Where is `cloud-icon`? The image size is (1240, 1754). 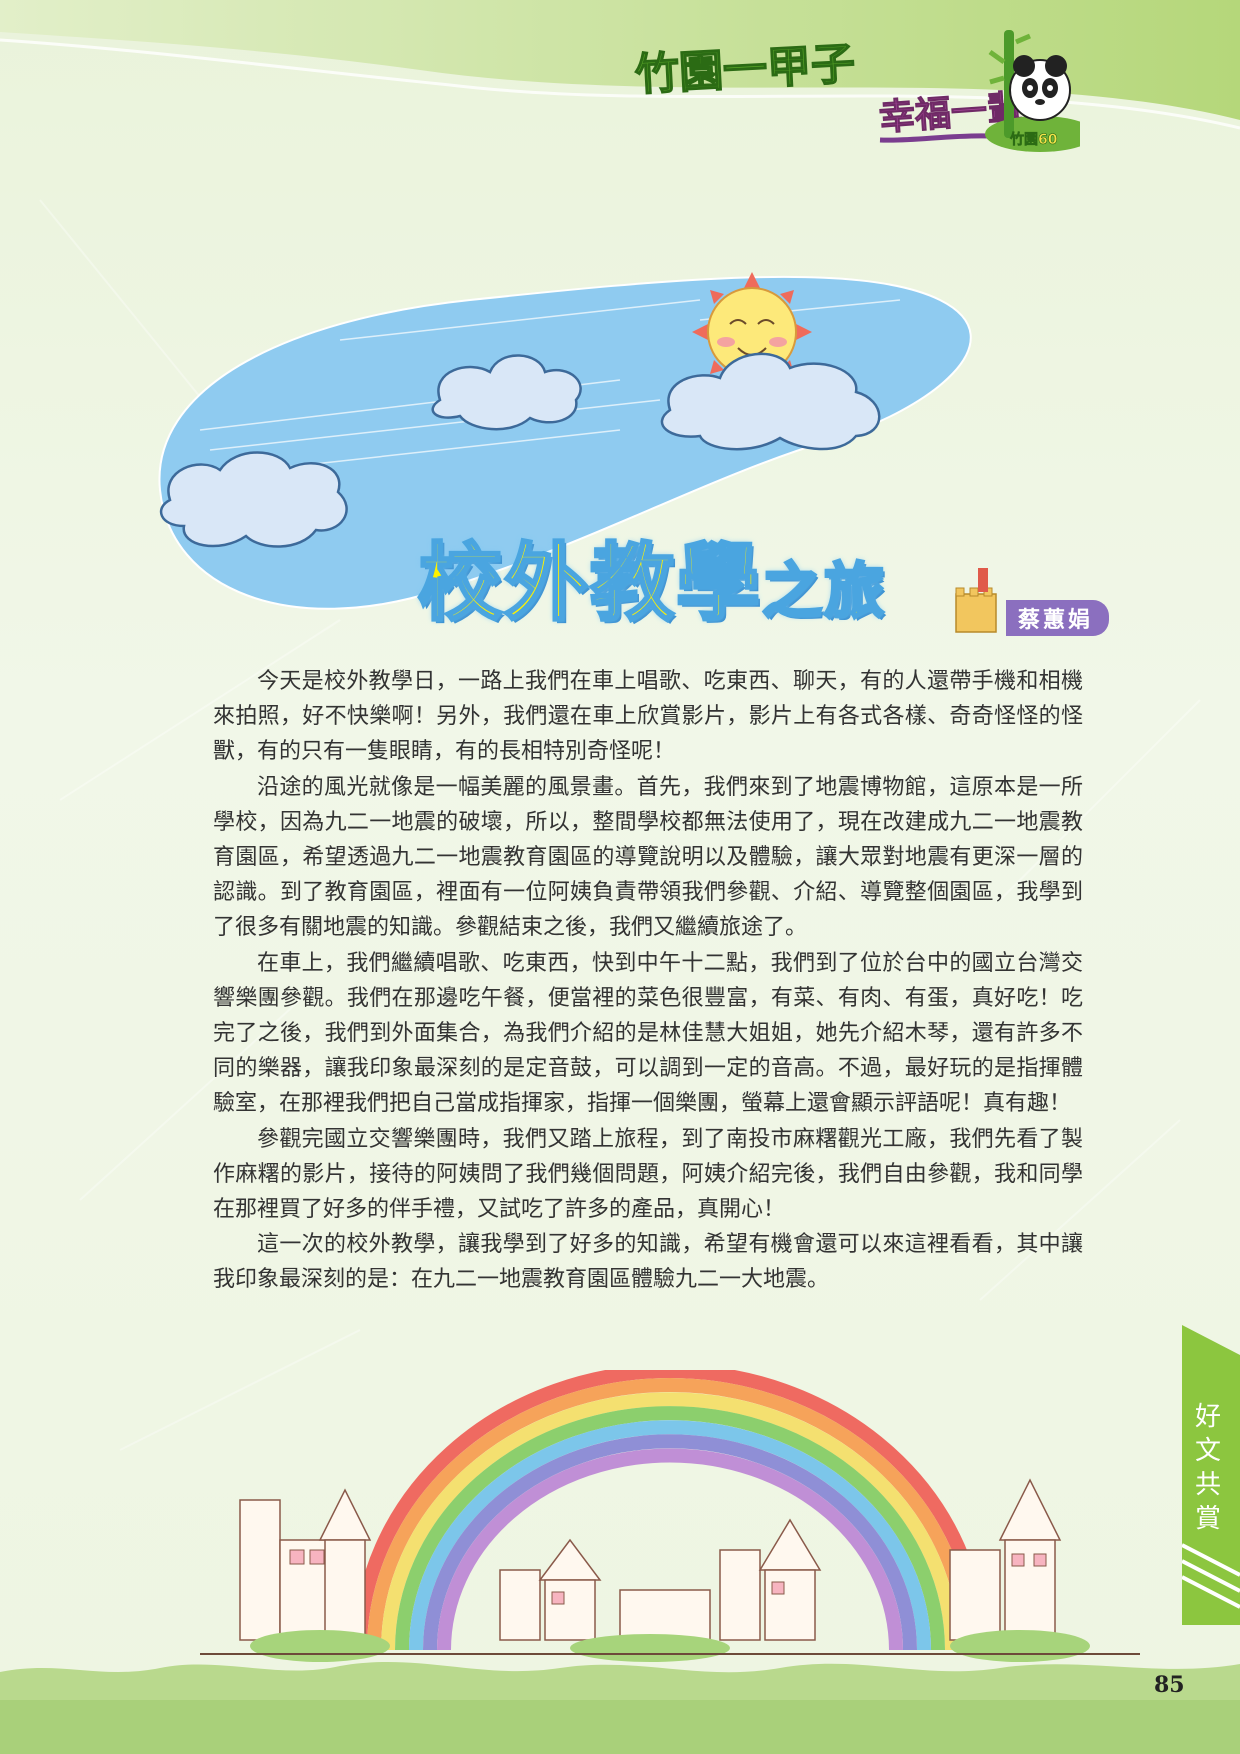
cloud-icon is located at coordinates (520, 450).